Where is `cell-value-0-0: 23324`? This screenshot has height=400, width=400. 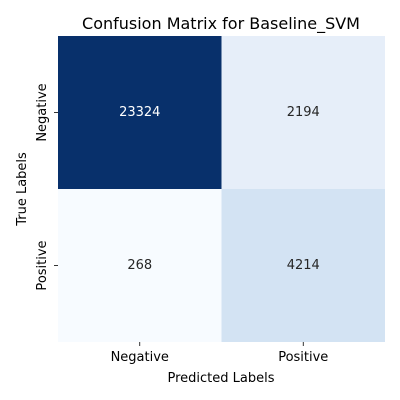
cell-value-0-0: 23324 is located at coordinates (139, 112).